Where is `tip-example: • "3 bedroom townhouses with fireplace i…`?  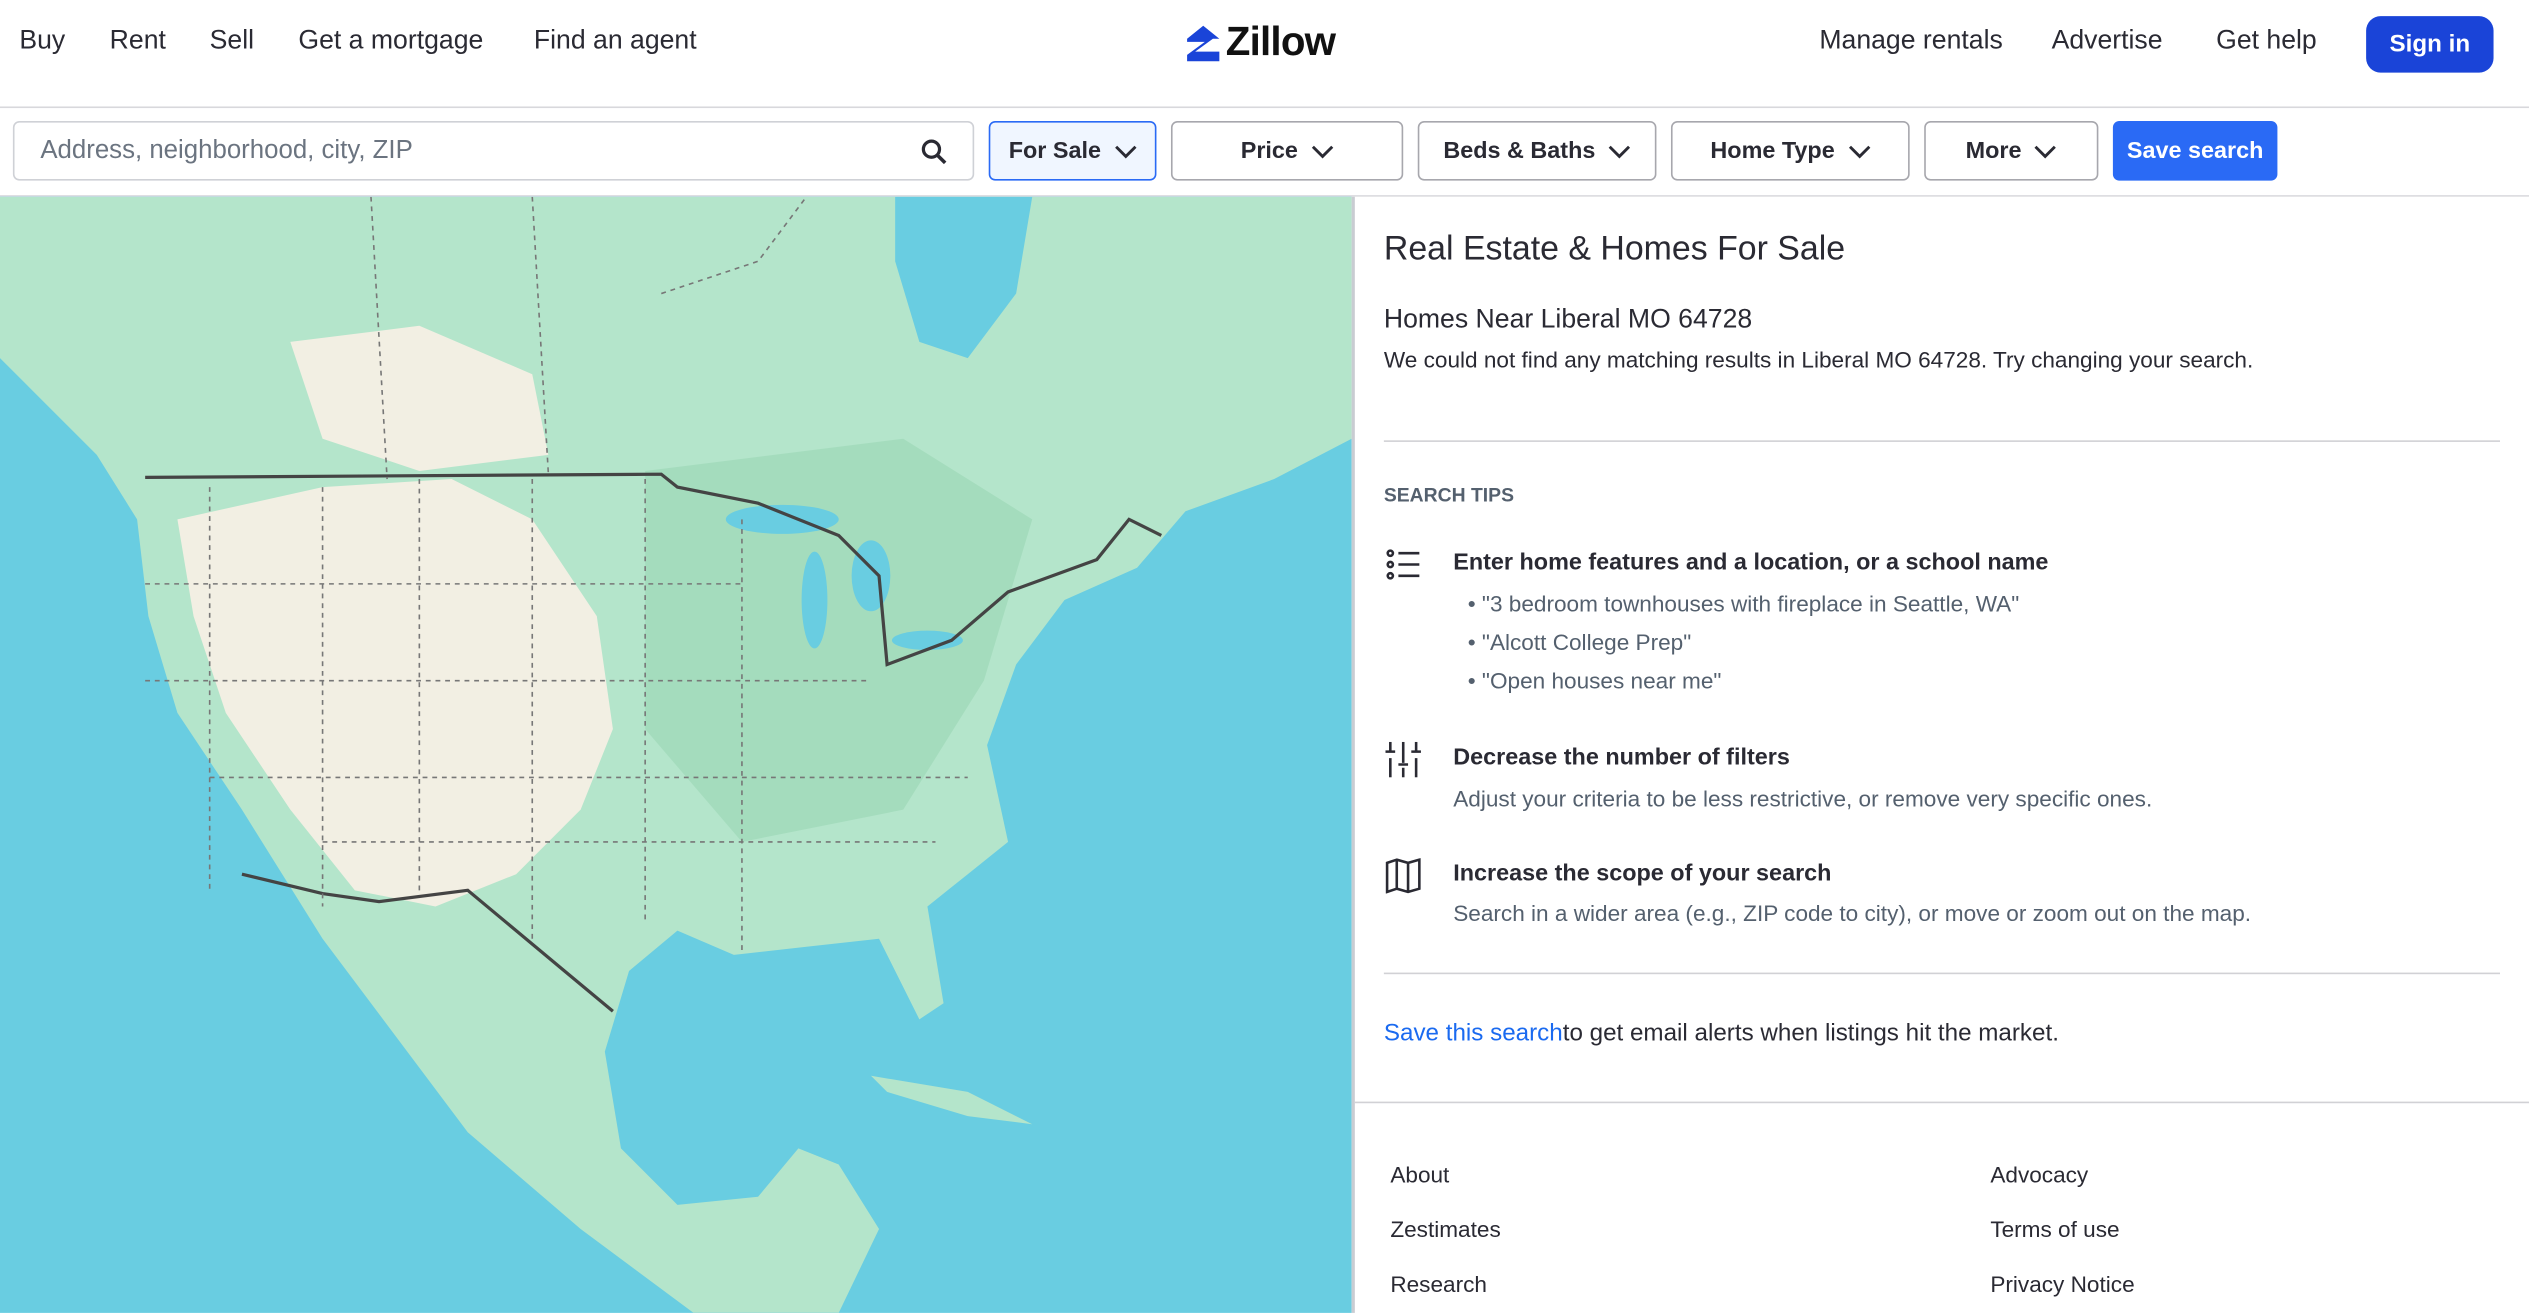
tip-example: • "3 bedroom townhouses with fireplace i… is located at coordinates (1743, 603).